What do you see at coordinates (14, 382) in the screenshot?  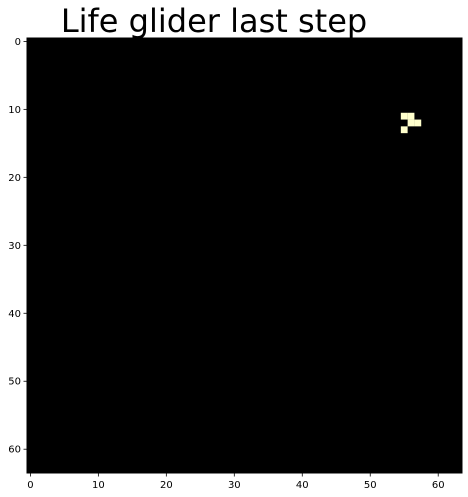 I see `y-tick-label: 50` at bounding box center [14, 382].